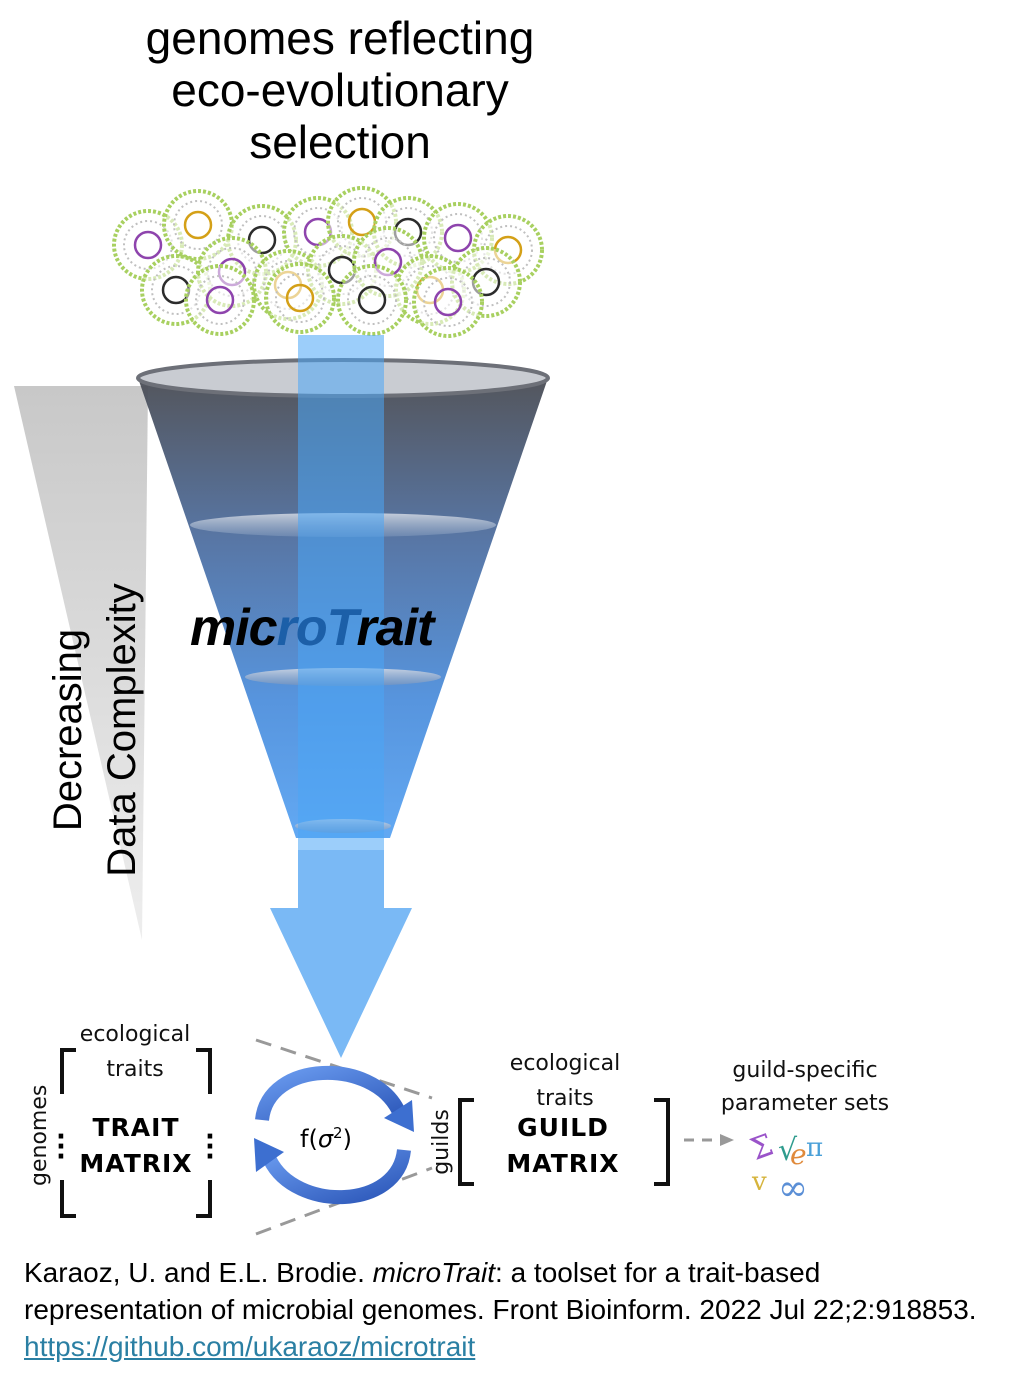 The width and height of the screenshot is (1012, 1376). I want to click on down-arrow, so click(341, 954).